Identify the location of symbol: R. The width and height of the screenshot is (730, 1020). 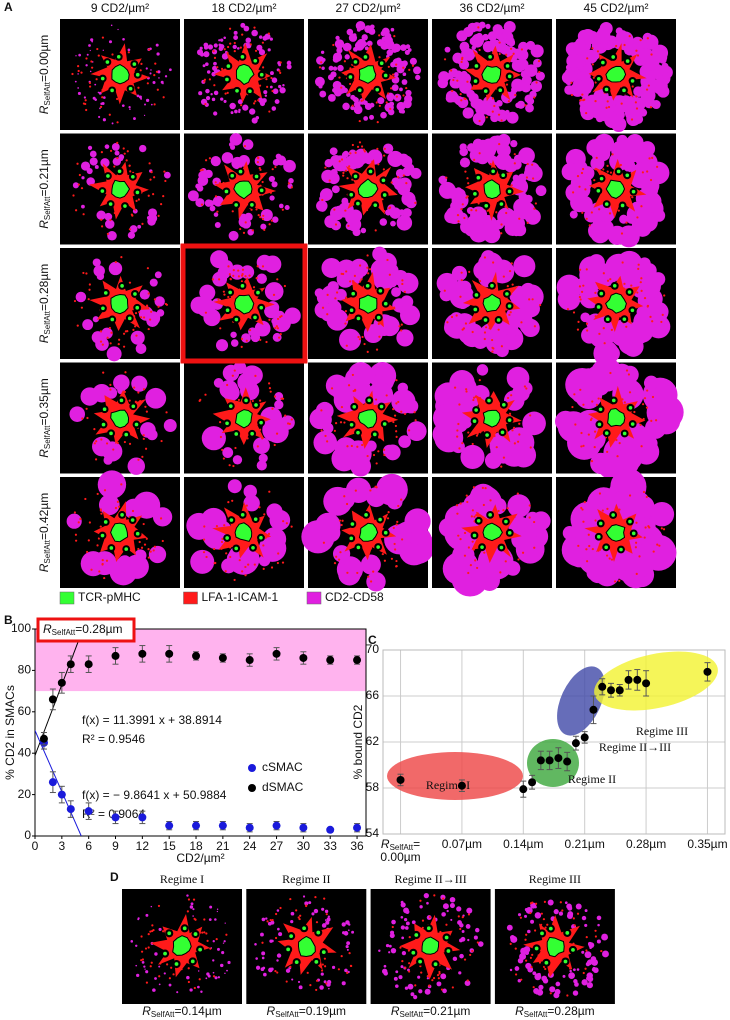
(44, 453).